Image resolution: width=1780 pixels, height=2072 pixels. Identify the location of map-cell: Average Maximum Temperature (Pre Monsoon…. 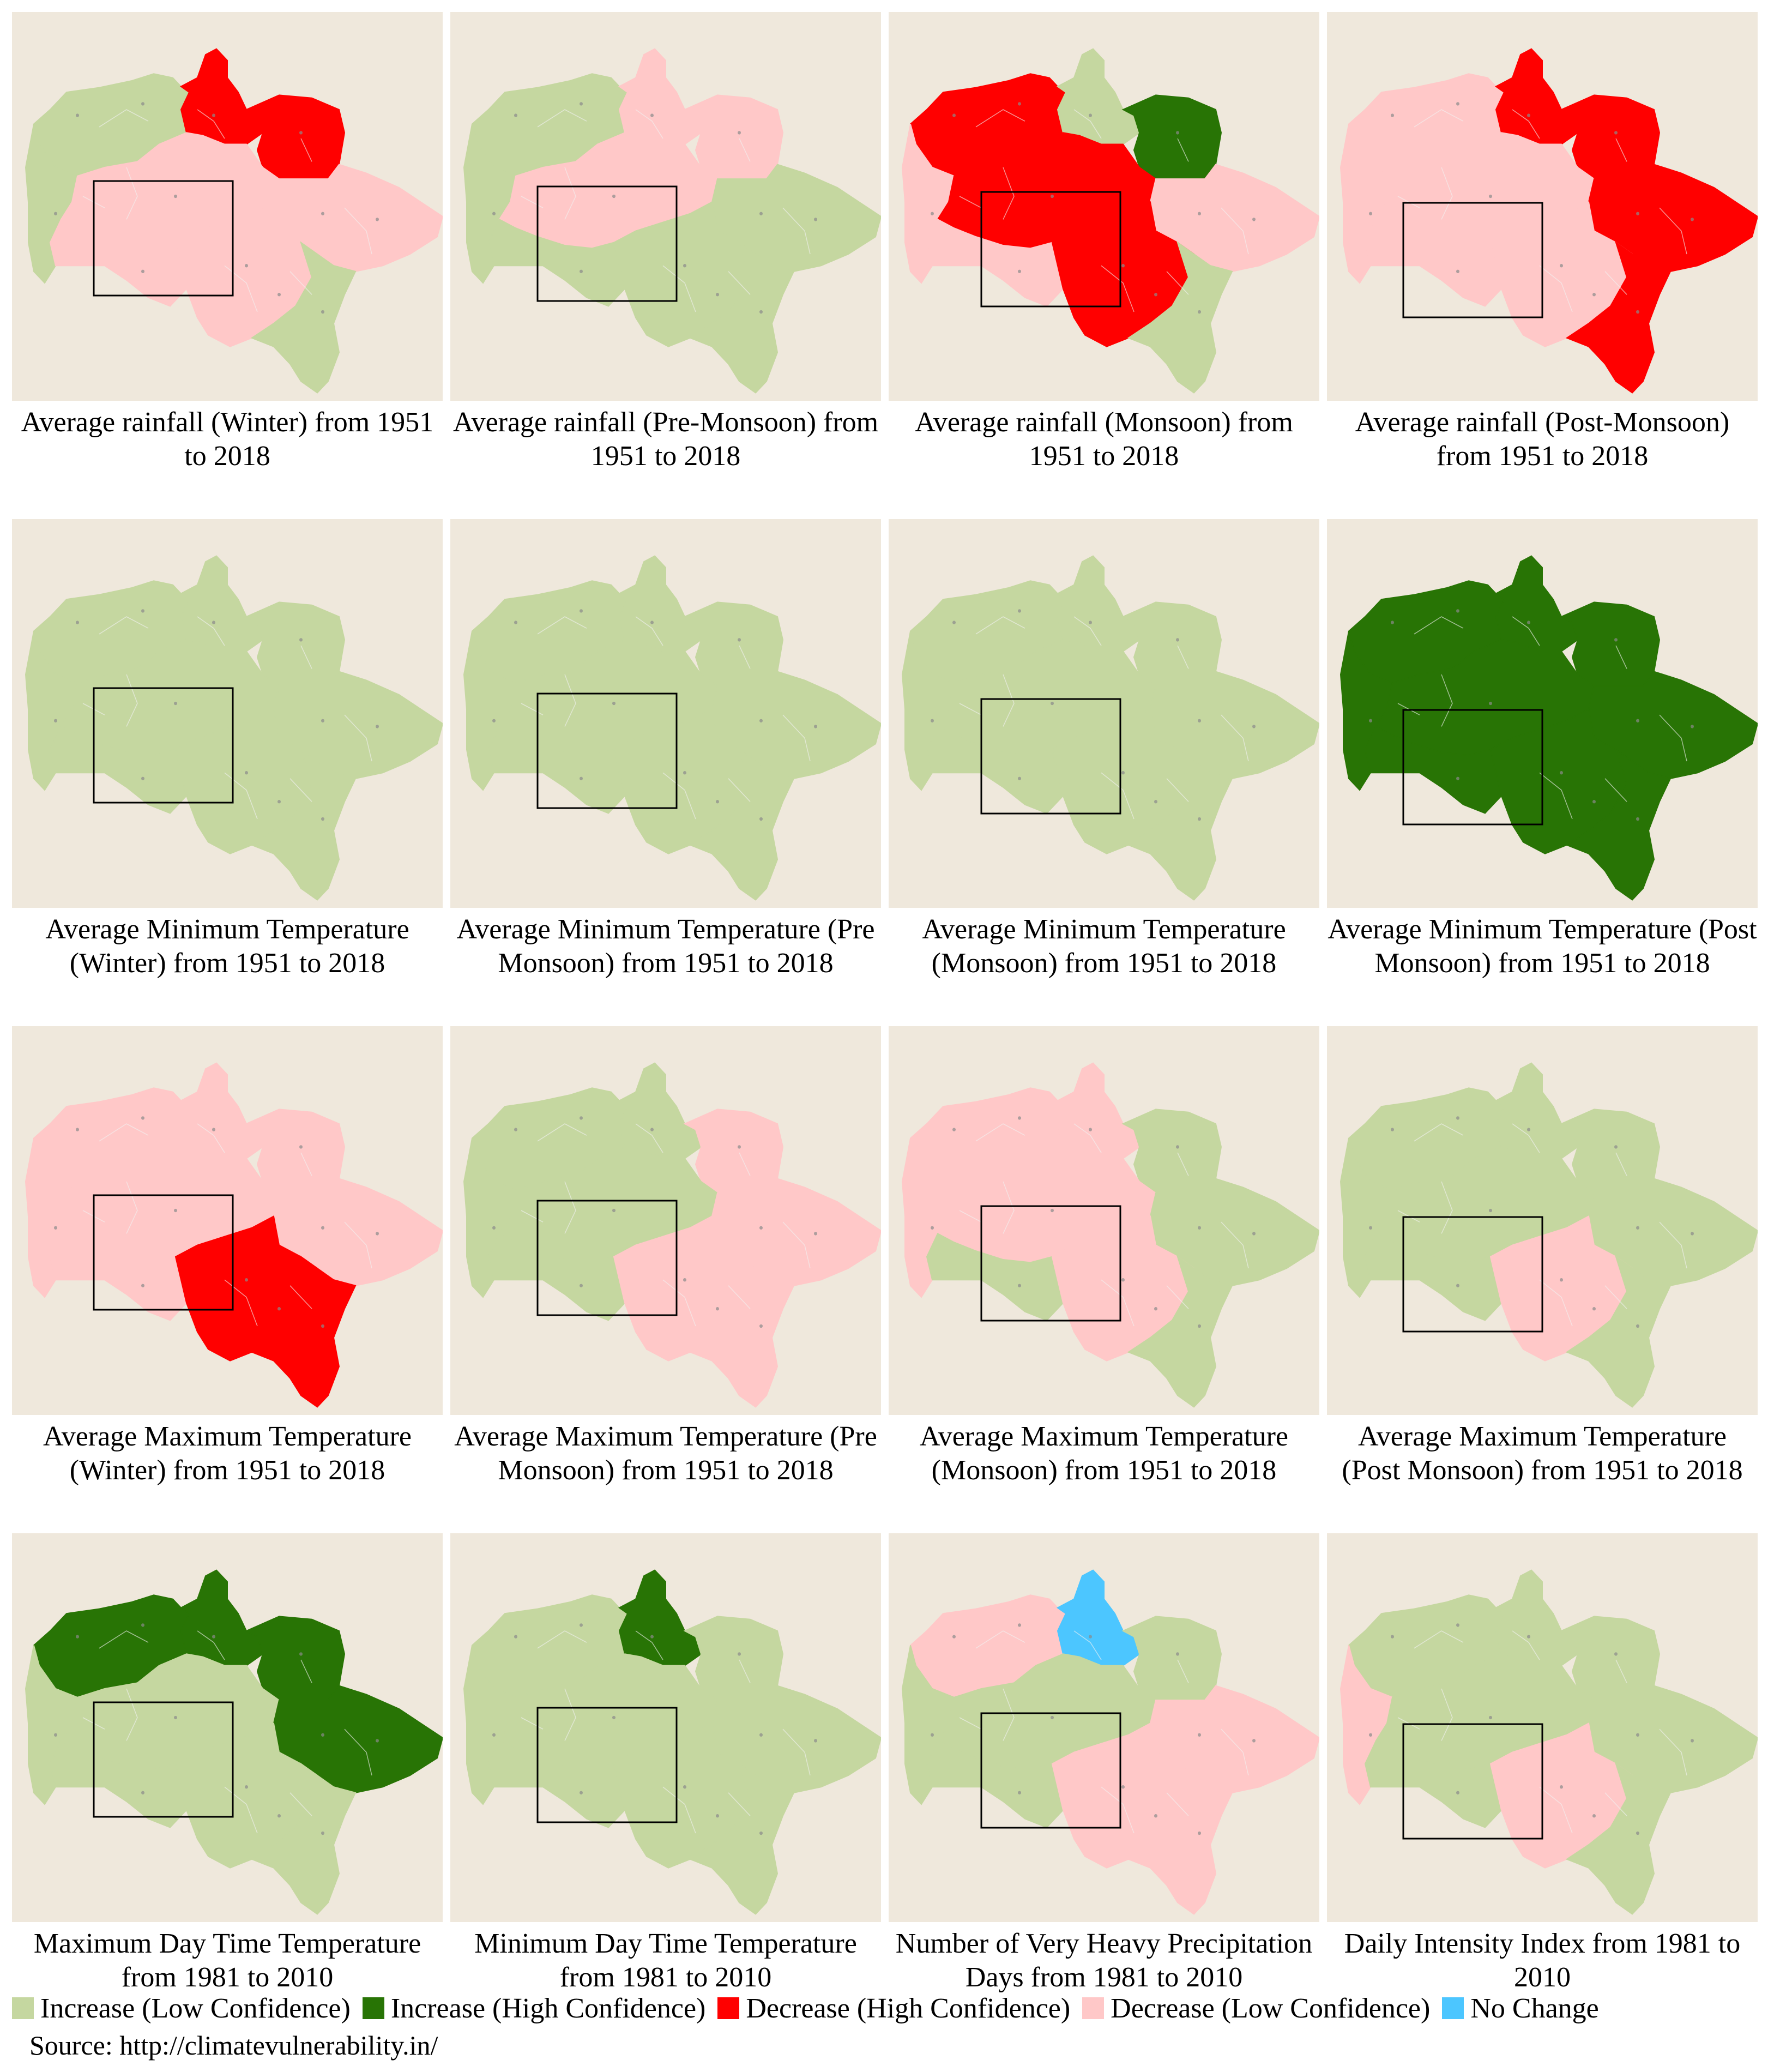
(669, 1280).